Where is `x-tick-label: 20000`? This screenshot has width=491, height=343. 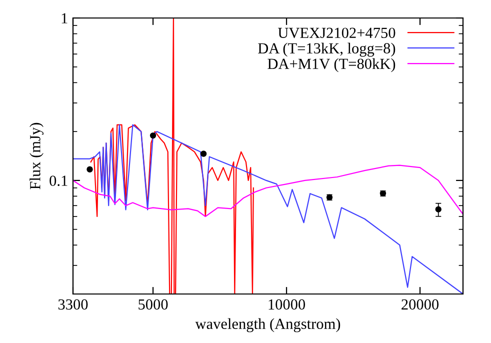 x-tick-label: 20000 is located at coordinates (420, 304).